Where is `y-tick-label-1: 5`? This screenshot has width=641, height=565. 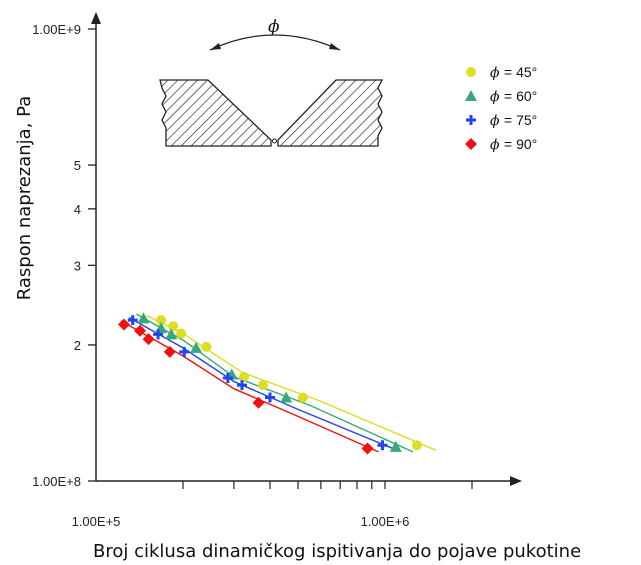
y-tick-label-1: 5 is located at coordinates (77, 165).